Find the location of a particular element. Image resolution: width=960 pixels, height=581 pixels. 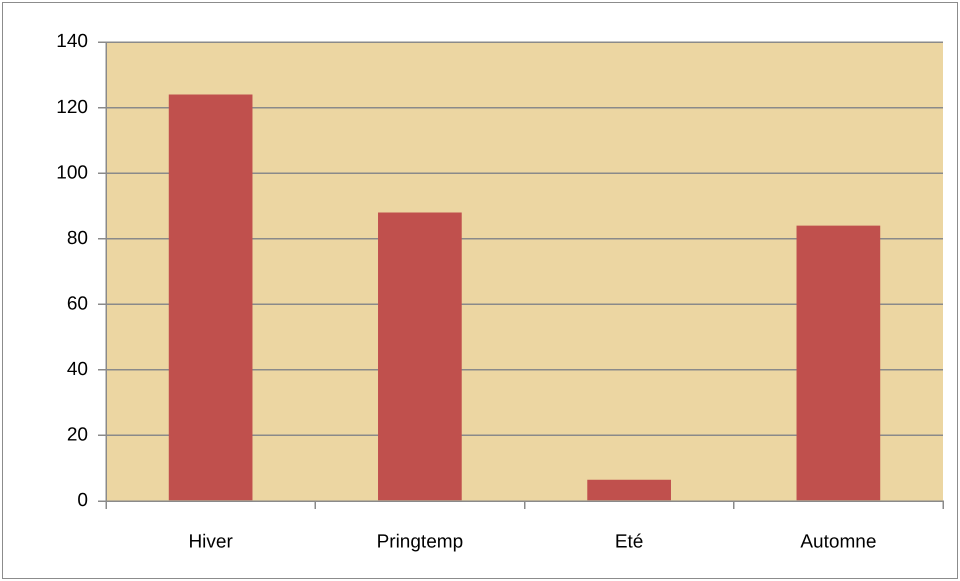

y-tick-label: 120 is located at coordinates (72, 107).